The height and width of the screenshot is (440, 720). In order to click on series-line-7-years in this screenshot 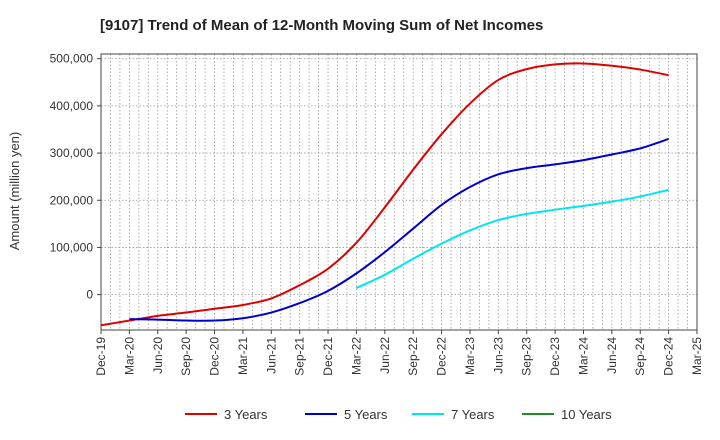, I will do `click(512, 238)`.